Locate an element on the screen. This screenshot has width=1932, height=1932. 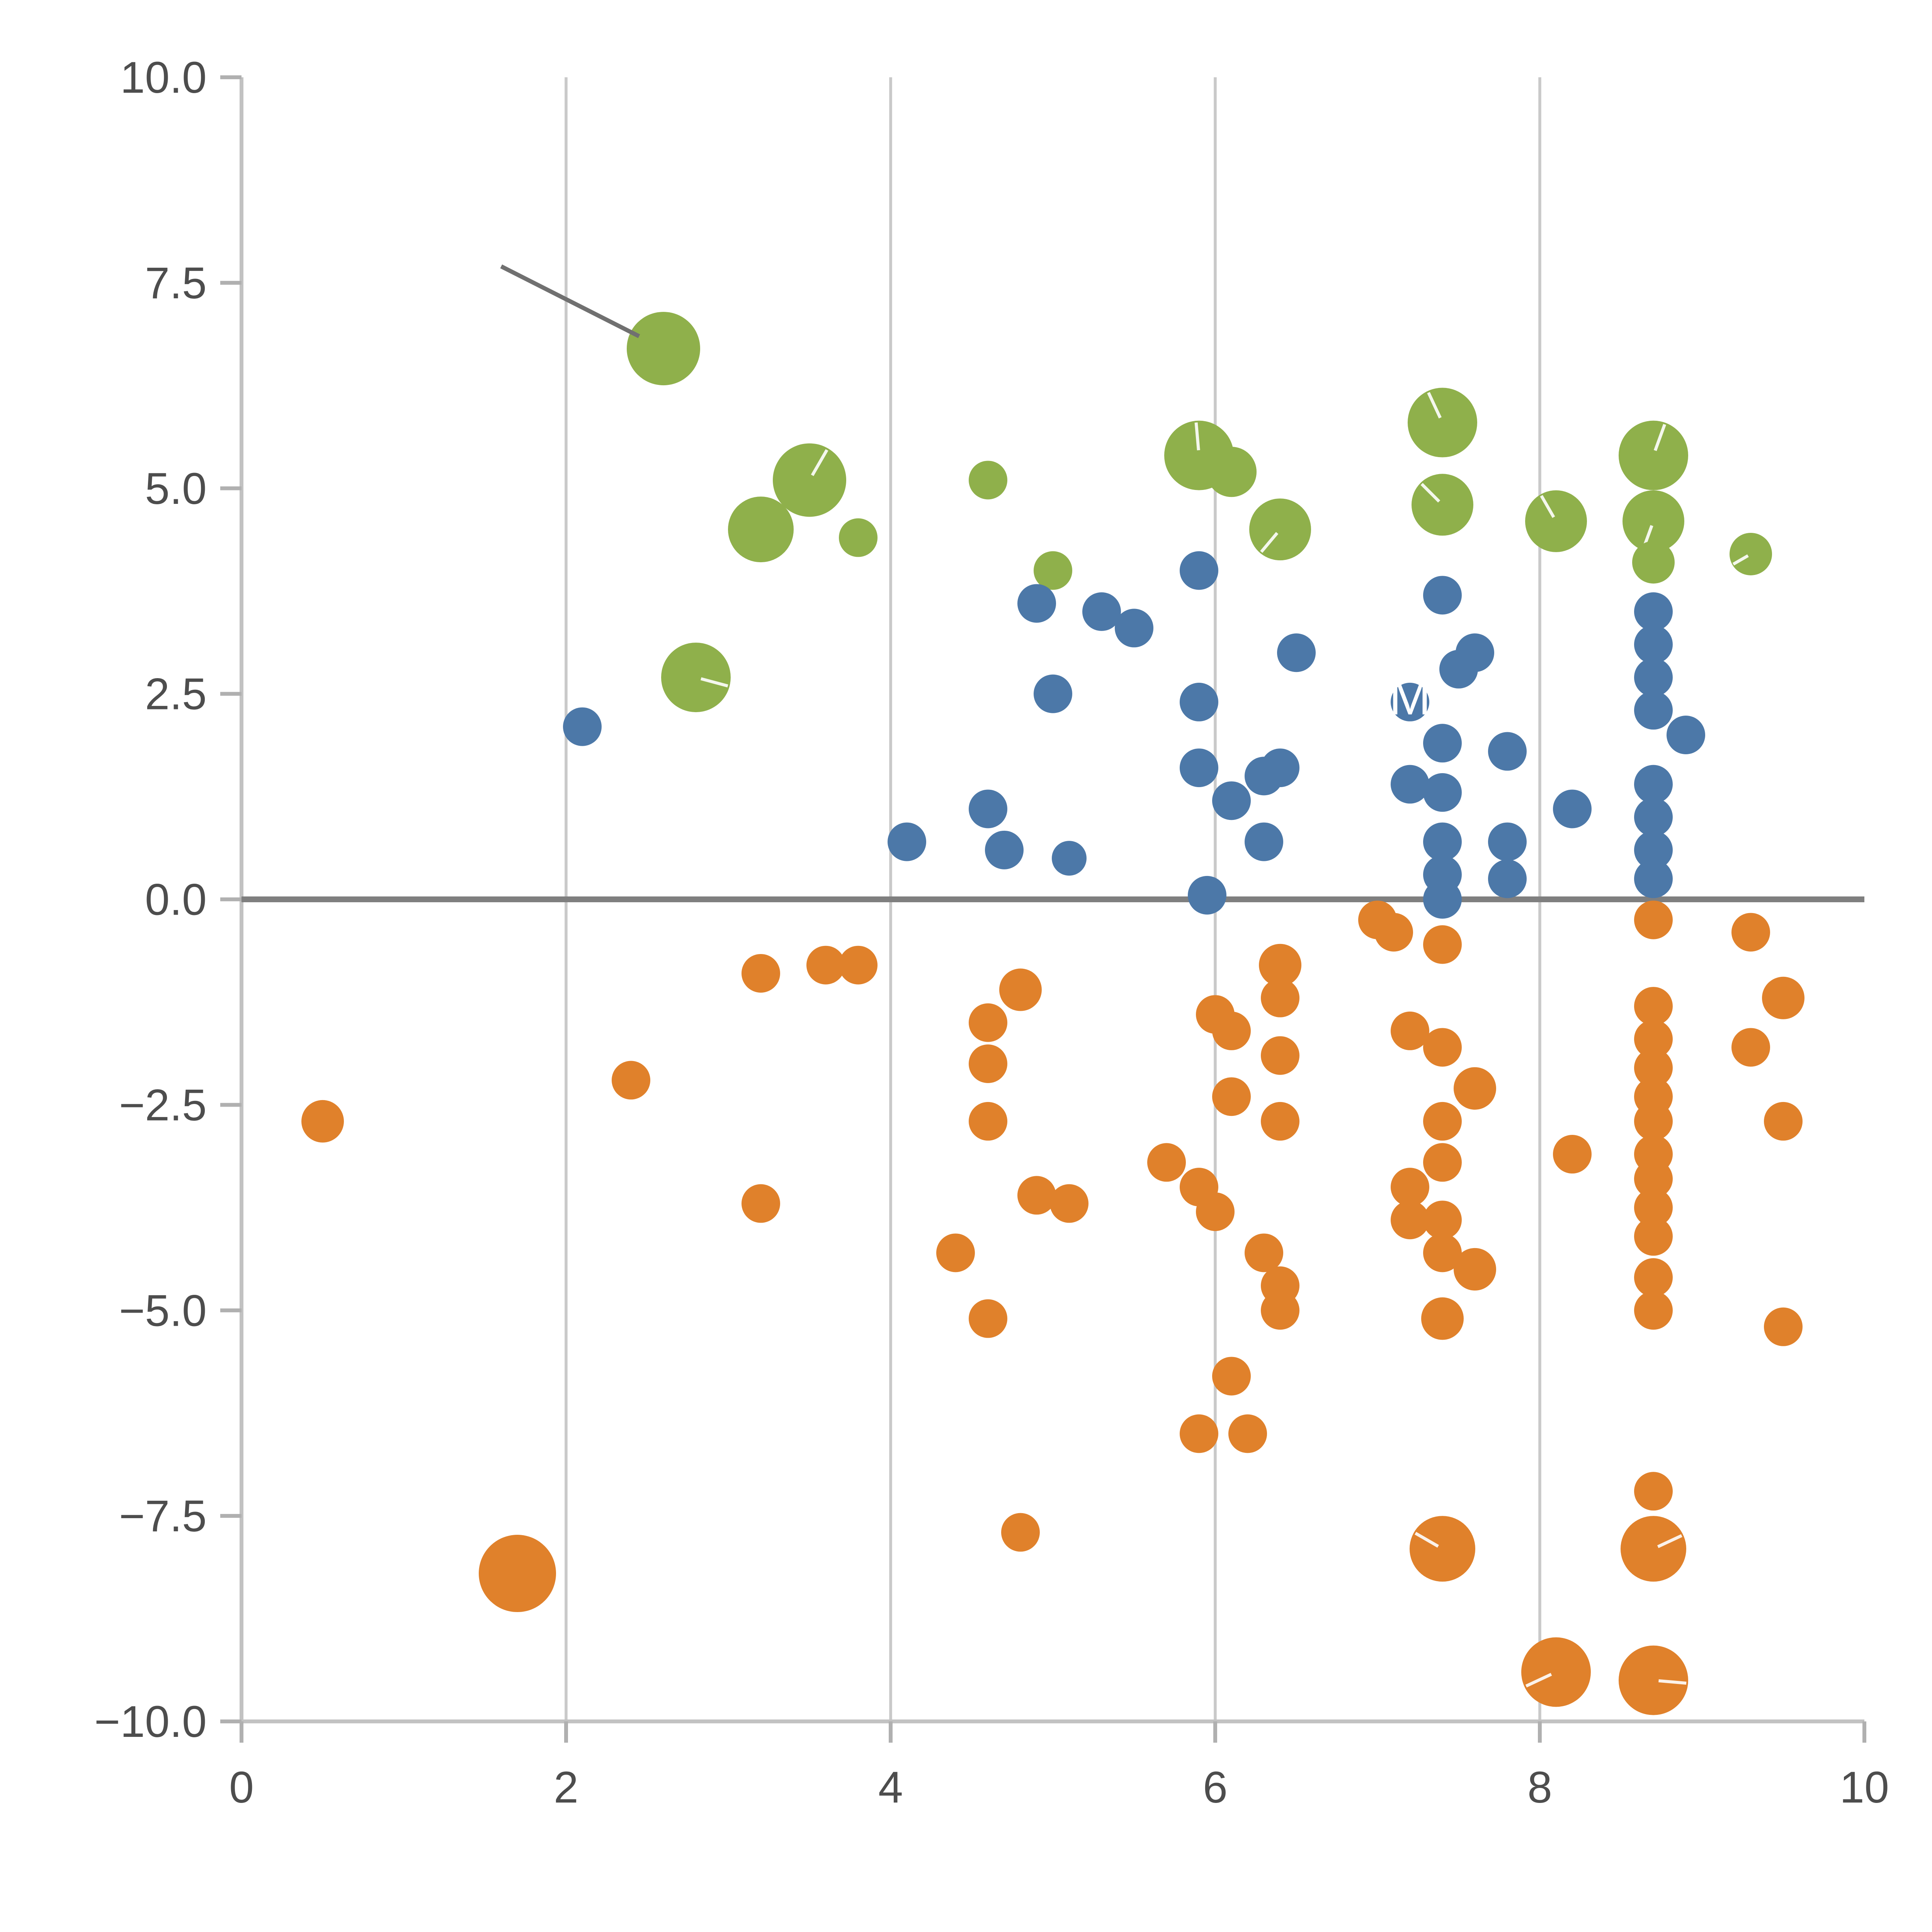
y-tick-label: −10.0 is located at coordinates (151, 1722).